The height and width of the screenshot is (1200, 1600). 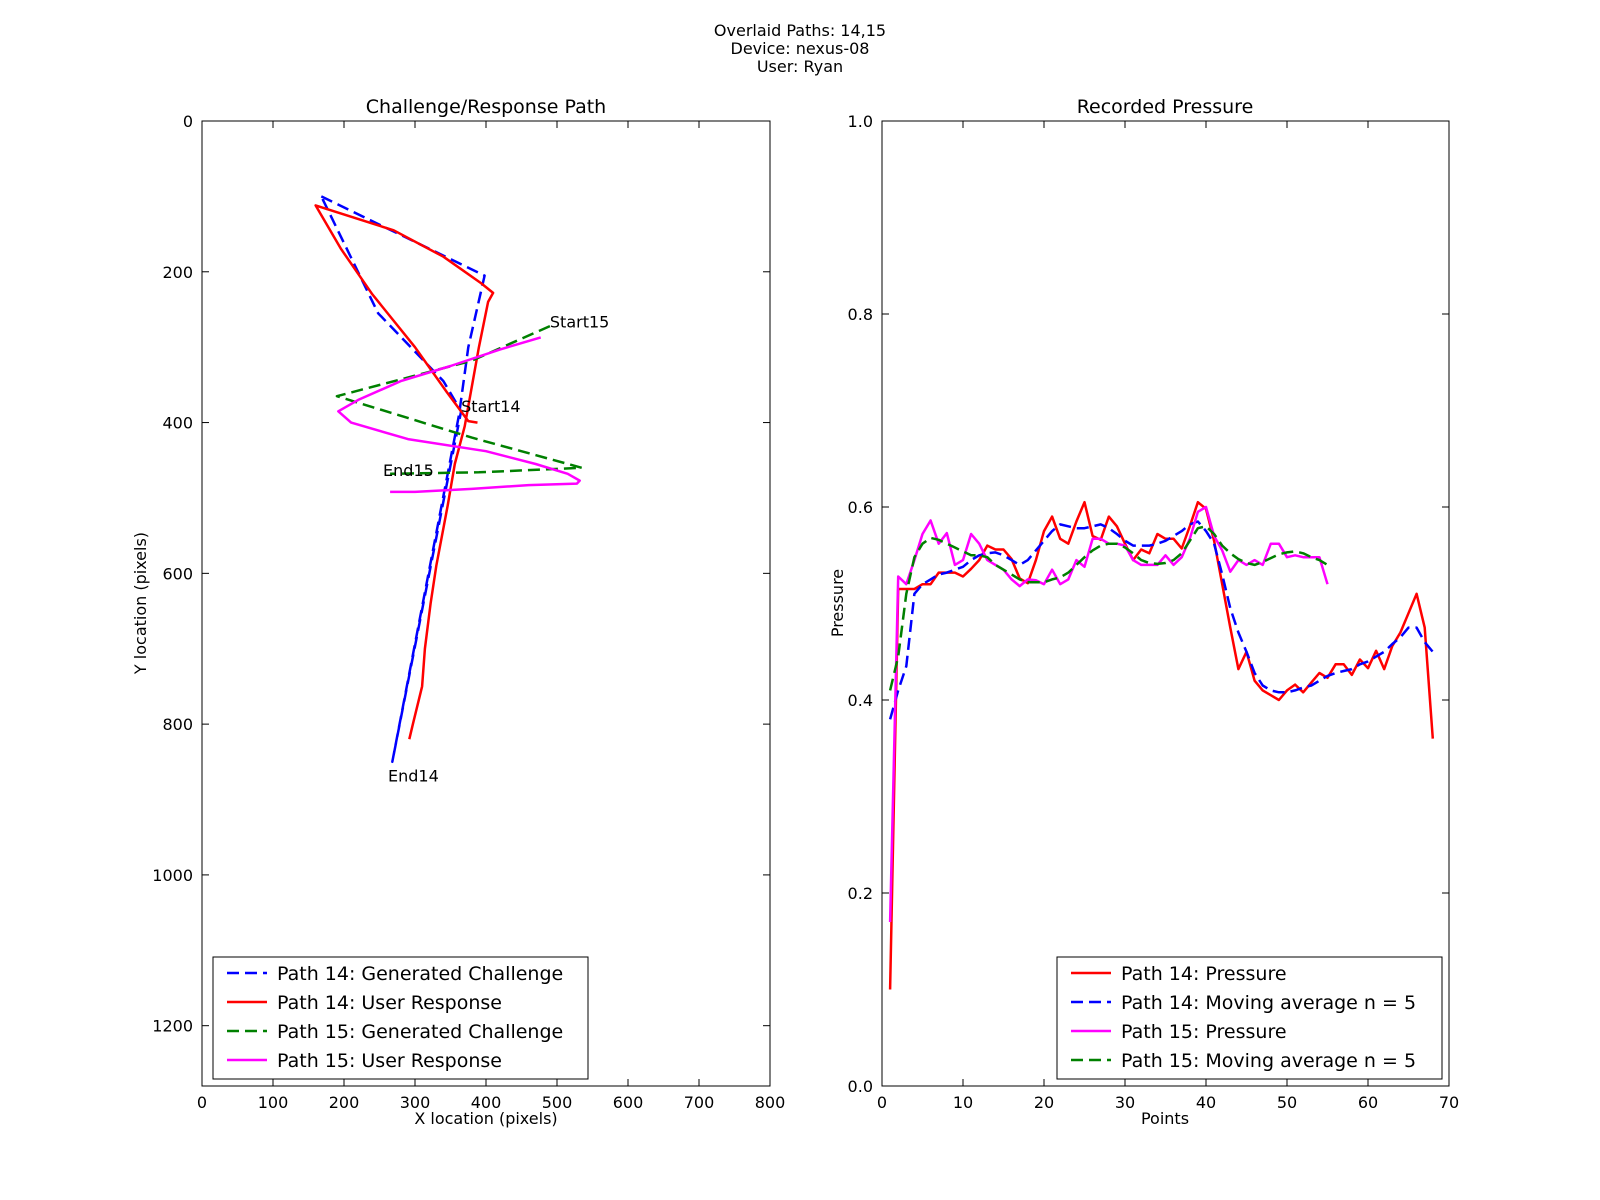 What do you see at coordinates (1204, 1032) in the screenshot?
I see `legend-label-2: Path 15: Pressure` at bounding box center [1204, 1032].